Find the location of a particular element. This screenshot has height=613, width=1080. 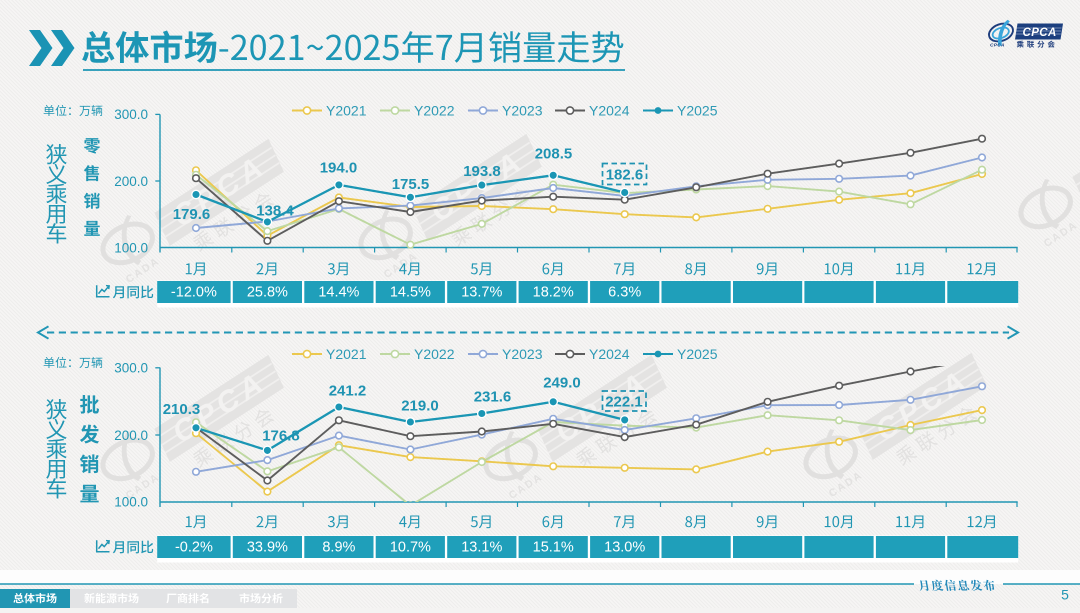

svg-text: 18.2% is located at coordinates (553, 292).